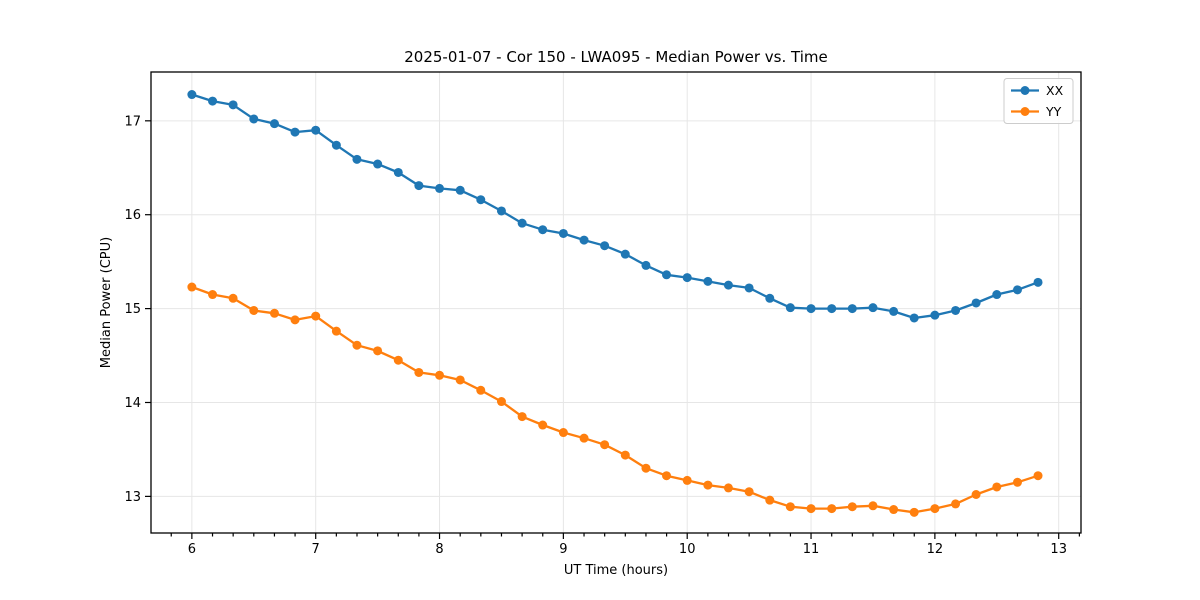  What do you see at coordinates (563, 549) in the screenshot?
I see `x-tick-label: 9` at bounding box center [563, 549].